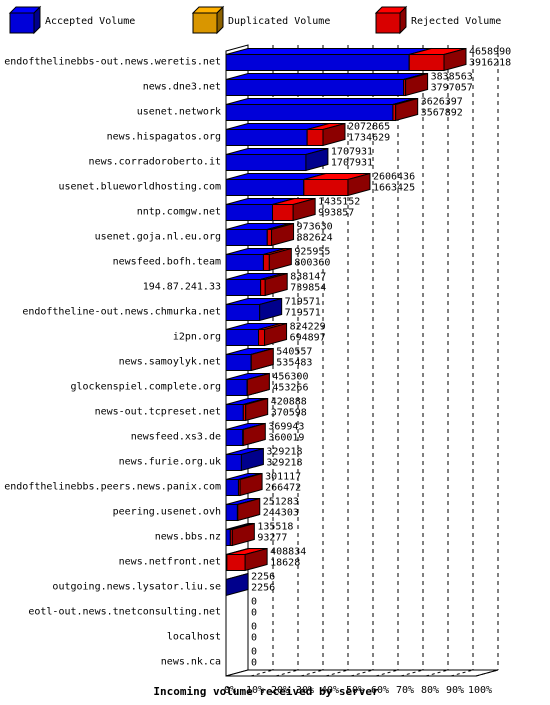  What do you see at coordinates (305, 690) in the screenshot?
I see `x-tick-label: 30%` at bounding box center [305, 690].